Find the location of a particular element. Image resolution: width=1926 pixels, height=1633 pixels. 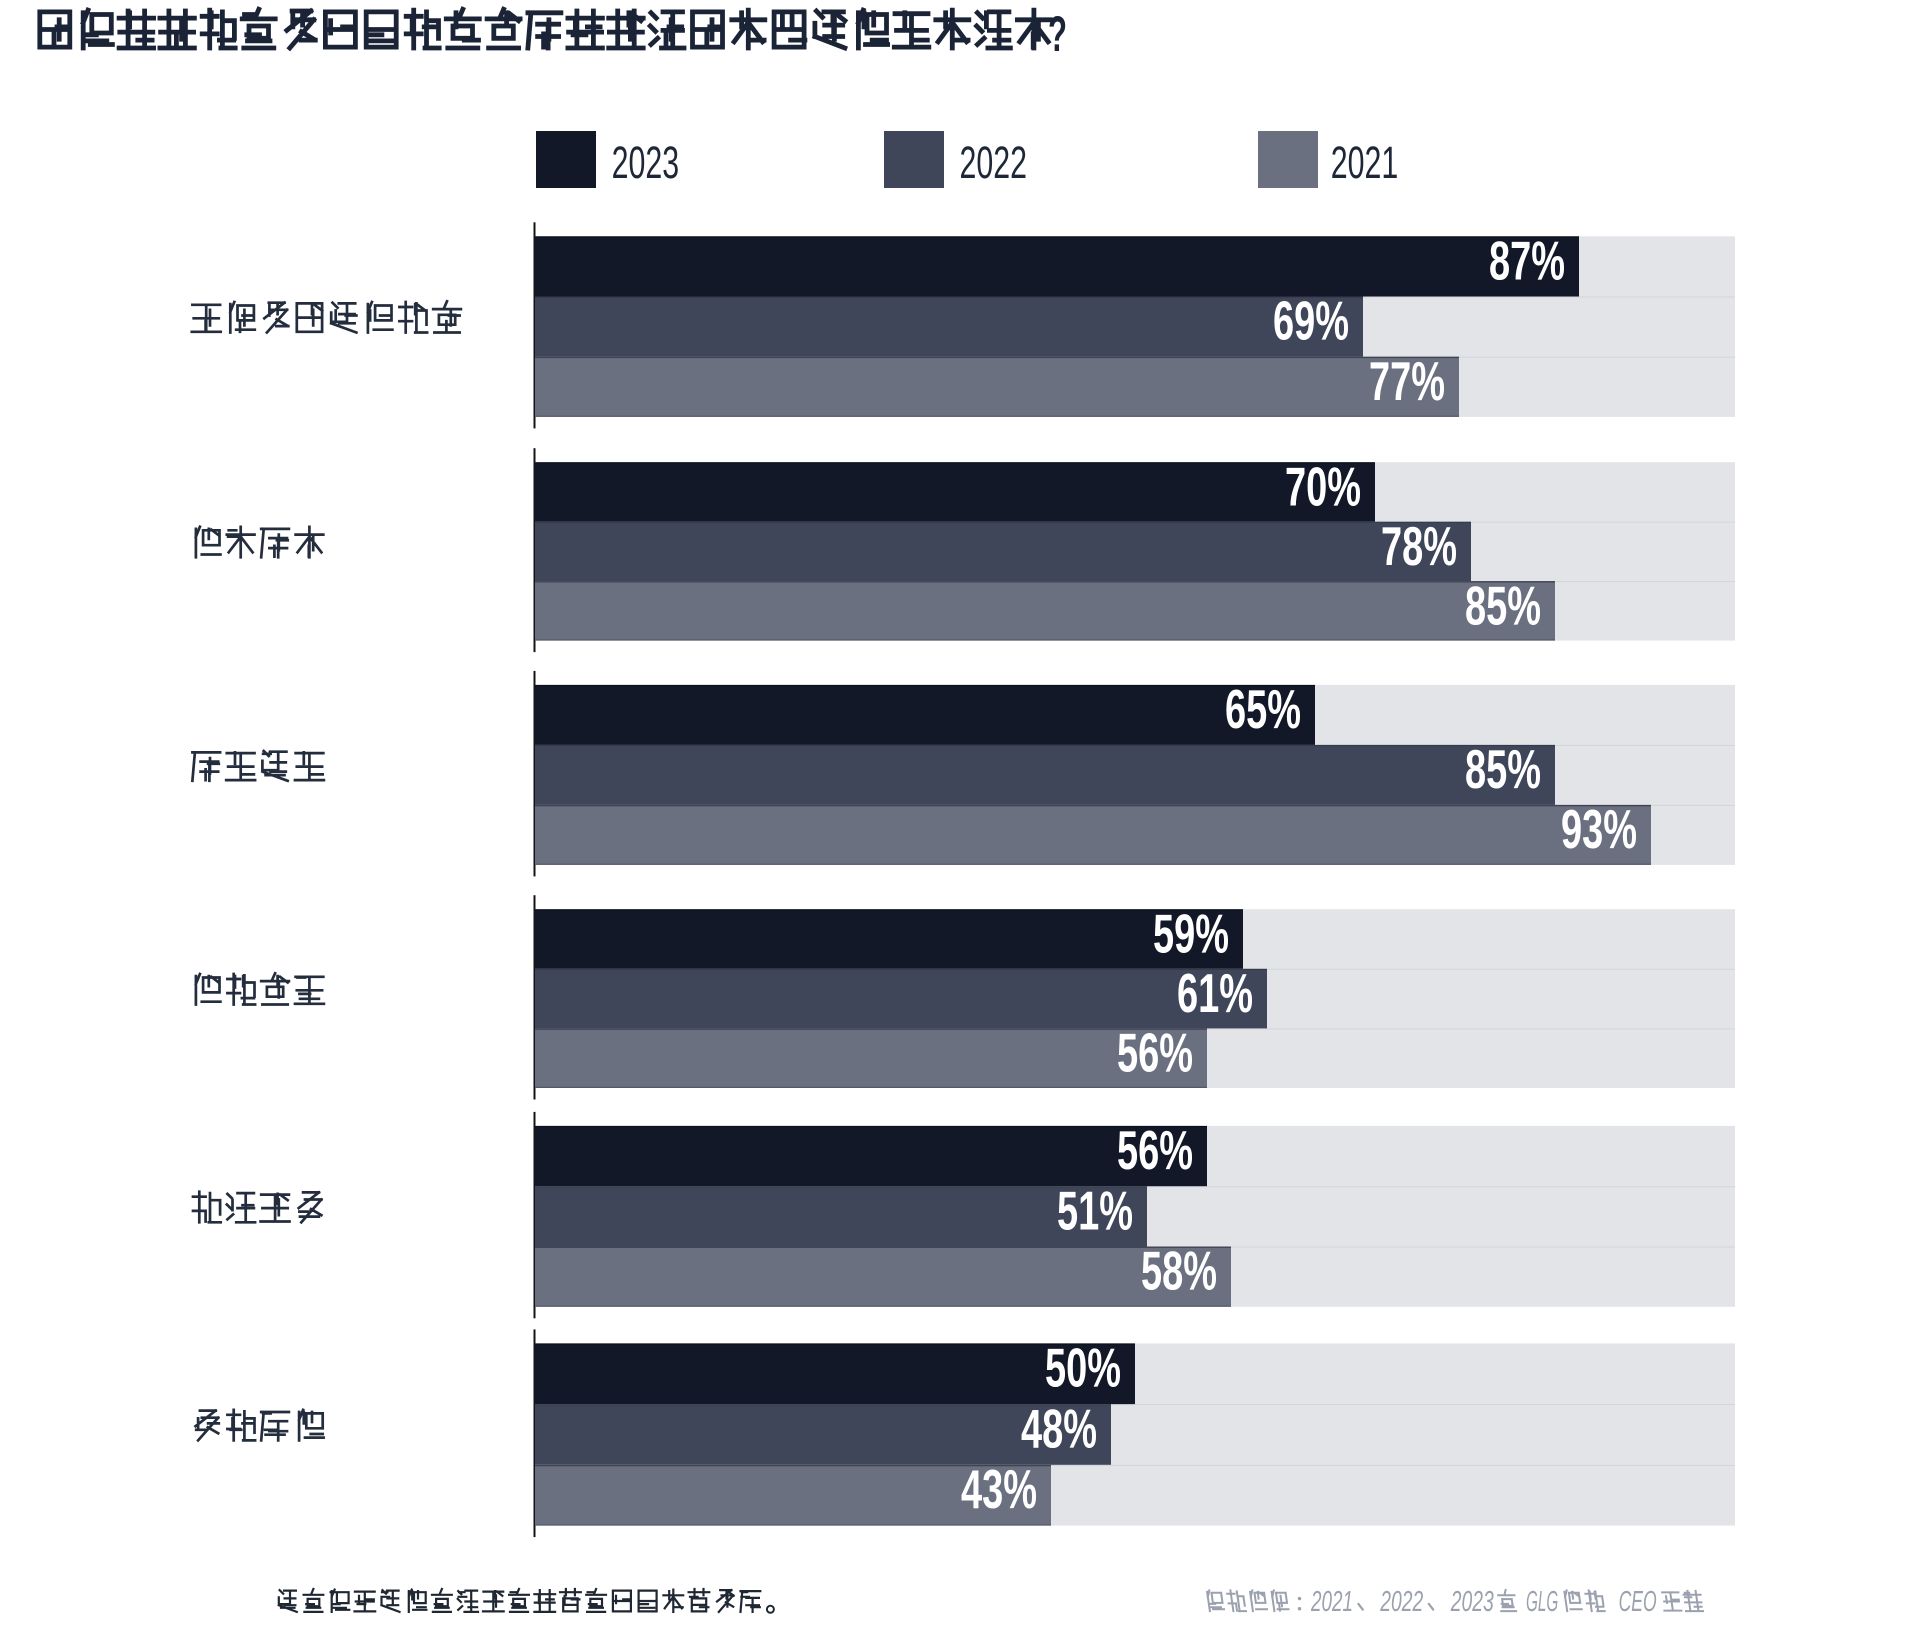

svg-text: GLG is located at coordinates (1542, 1602).